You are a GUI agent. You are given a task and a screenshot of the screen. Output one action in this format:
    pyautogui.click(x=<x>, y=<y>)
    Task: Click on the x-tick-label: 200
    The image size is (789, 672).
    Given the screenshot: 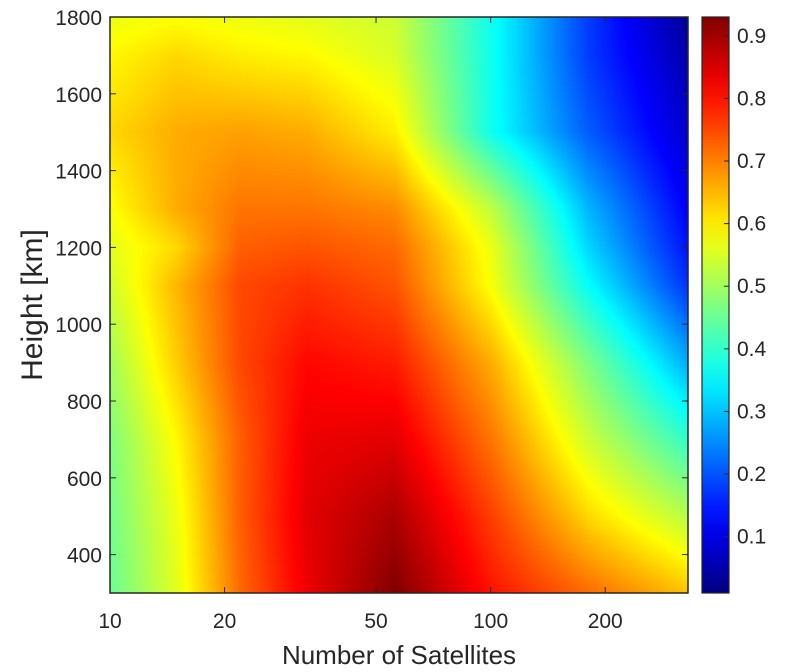 What is the action you would take?
    pyautogui.click(x=605, y=621)
    